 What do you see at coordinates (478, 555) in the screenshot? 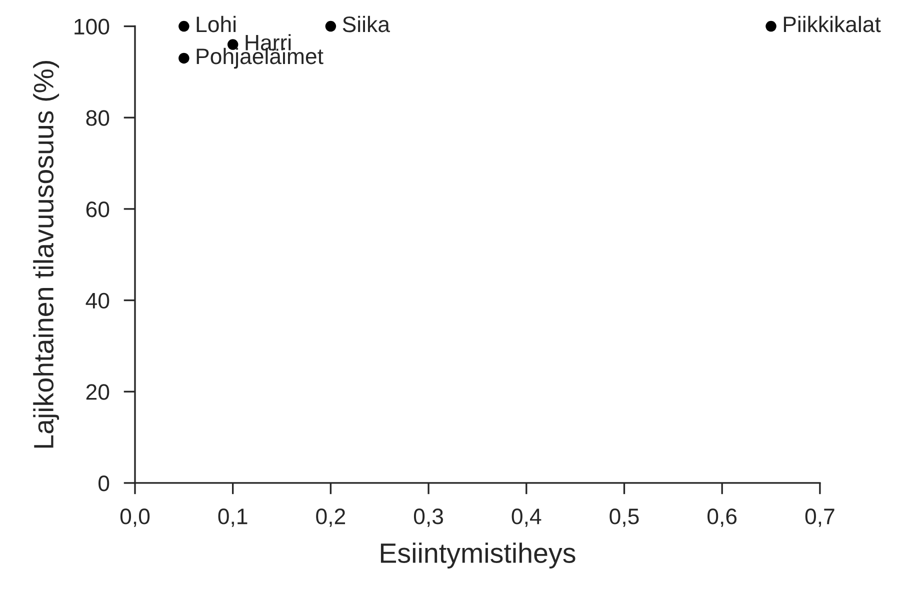
I see `x-axis-title: Esiintymistiheys` at bounding box center [478, 555].